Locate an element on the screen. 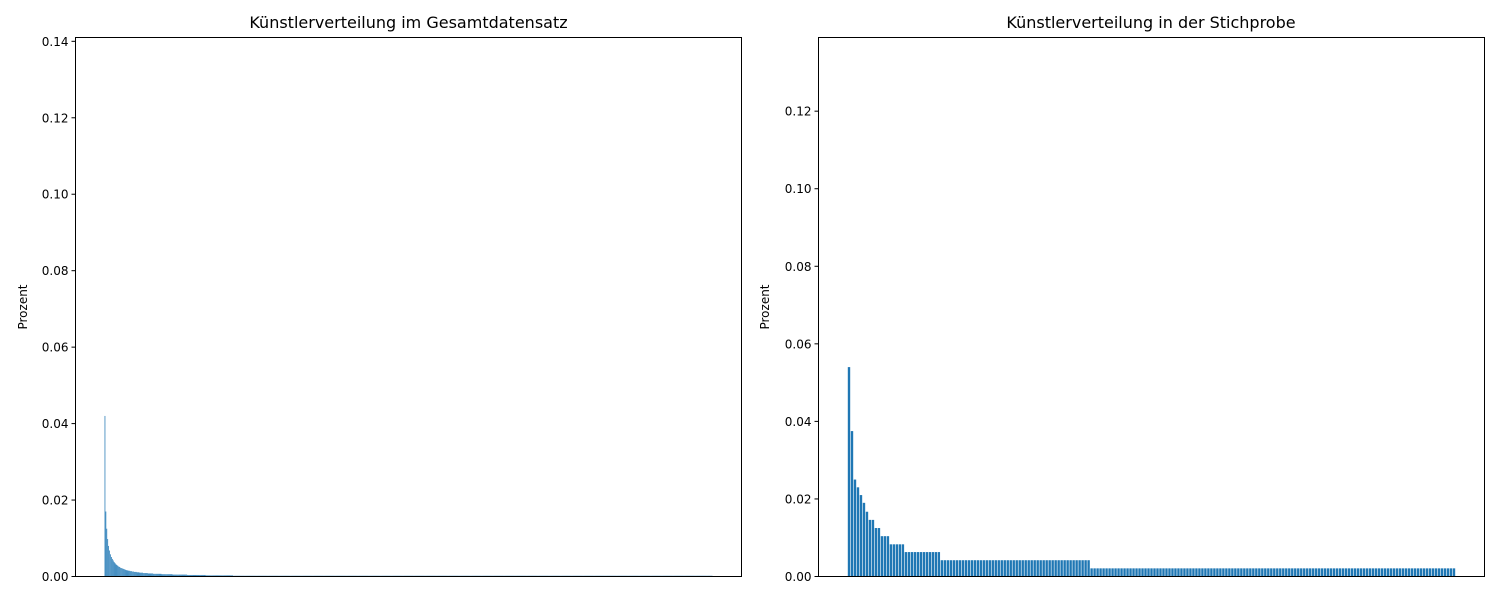  y-tick-label: 0.00 is located at coordinates (55, 577).